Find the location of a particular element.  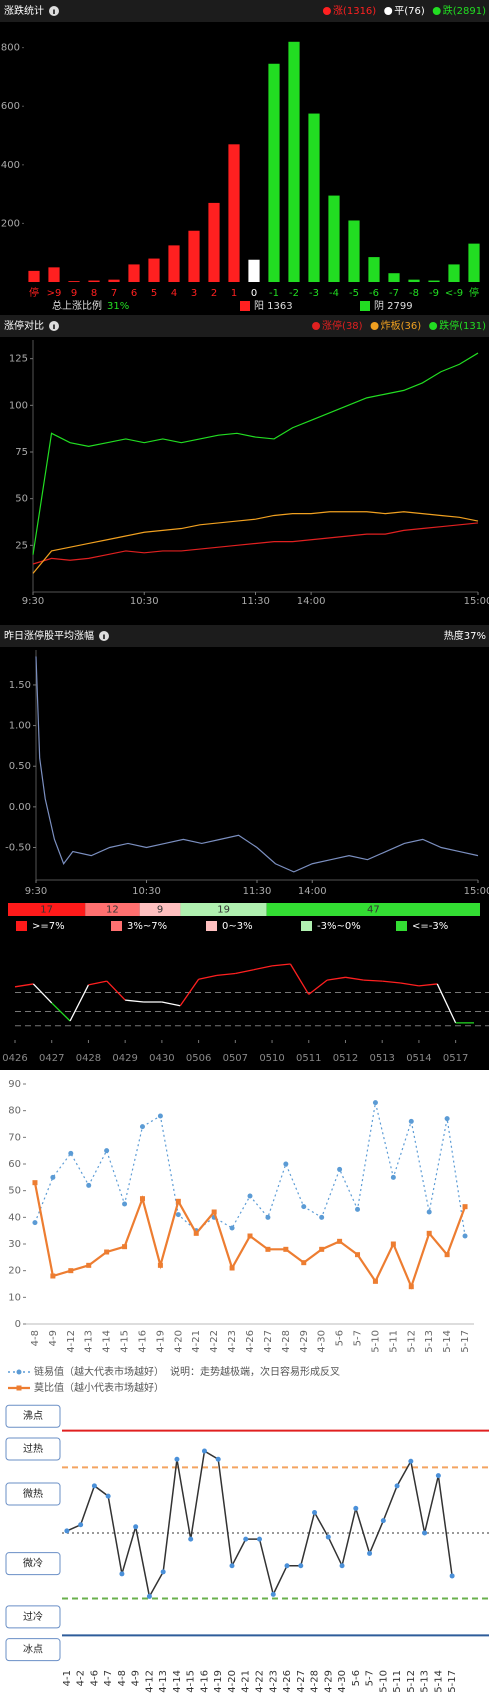

y-tick-label: 0.50 is located at coordinates (20, 766).